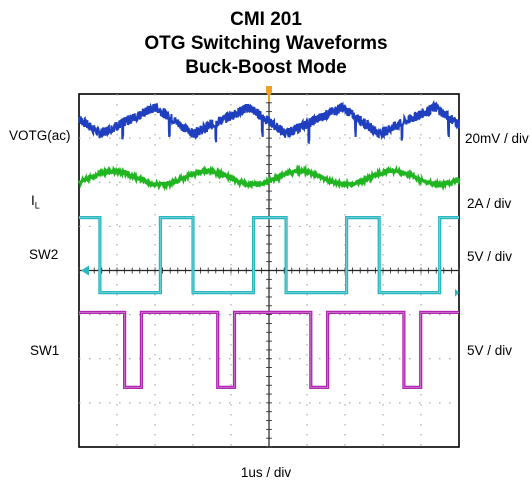 This screenshot has width=532, height=496. What do you see at coordinates (269, 178) in the screenshot?
I see `series-il-trace` at bounding box center [269, 178].